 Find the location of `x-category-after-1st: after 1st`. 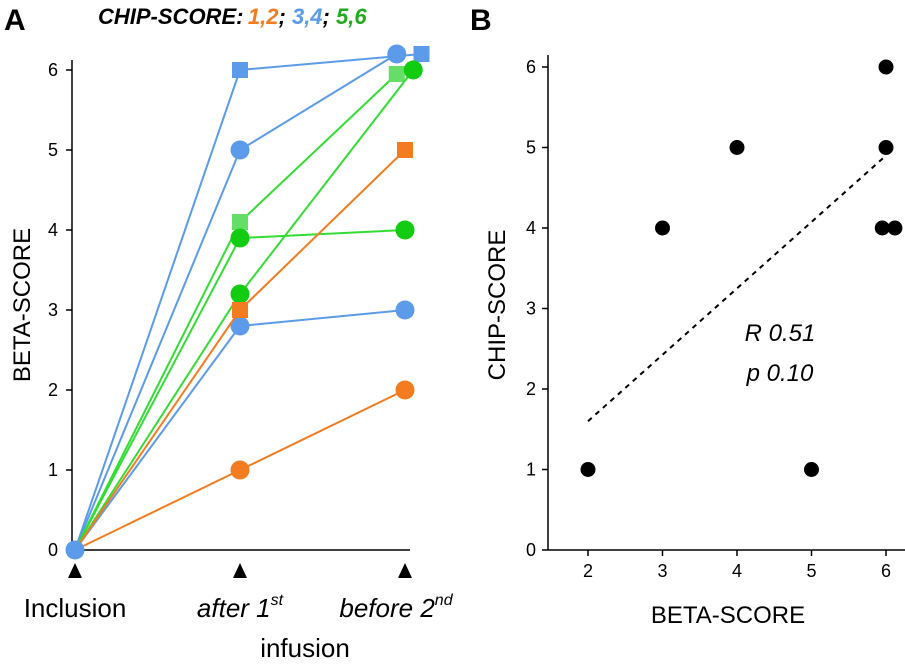

x-category-after-1st: after 1st is located at coordinates (240, 607).